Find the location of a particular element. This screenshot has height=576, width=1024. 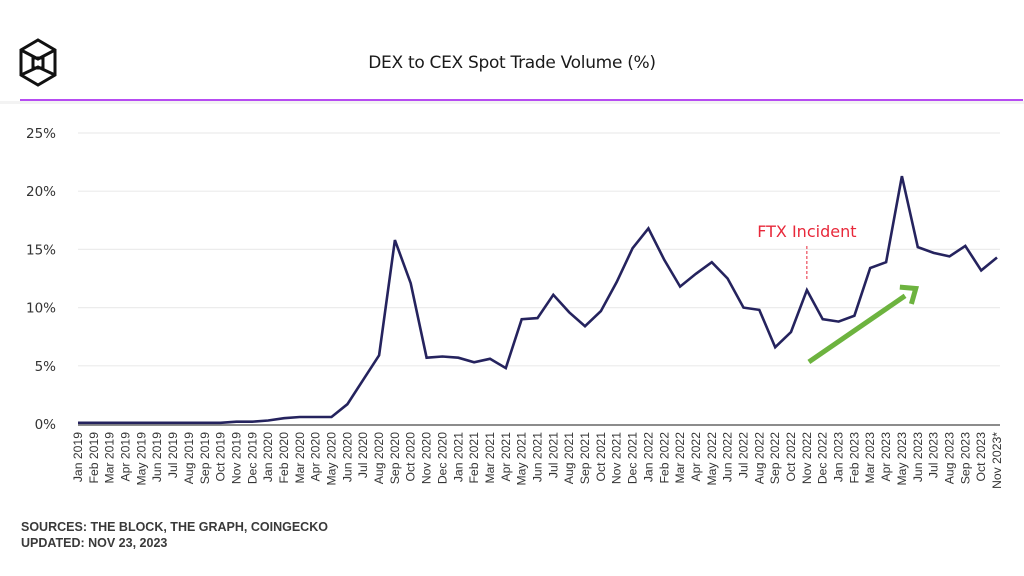

x-tick-label: Mar 2023 is located at coordinates (870, 458).